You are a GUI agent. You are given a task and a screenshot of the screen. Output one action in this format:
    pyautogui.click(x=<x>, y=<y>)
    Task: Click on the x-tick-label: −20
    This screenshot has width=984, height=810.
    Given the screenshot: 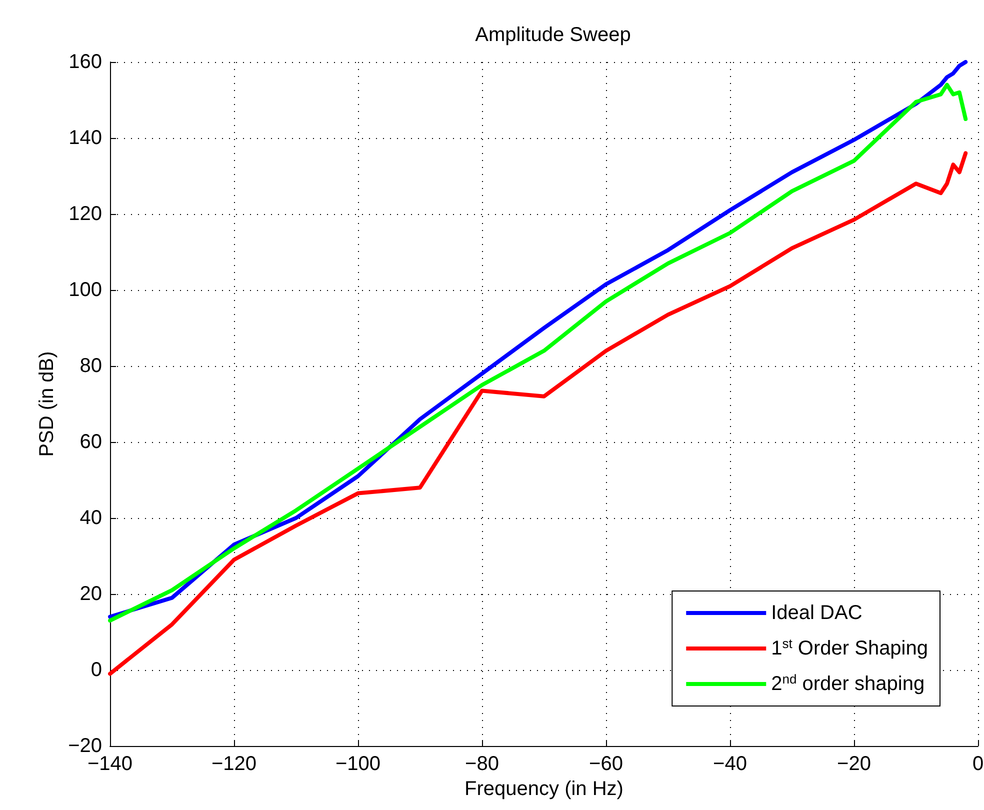 What is the action you would take?
    pyautogui.click(x=854, y=764)
    